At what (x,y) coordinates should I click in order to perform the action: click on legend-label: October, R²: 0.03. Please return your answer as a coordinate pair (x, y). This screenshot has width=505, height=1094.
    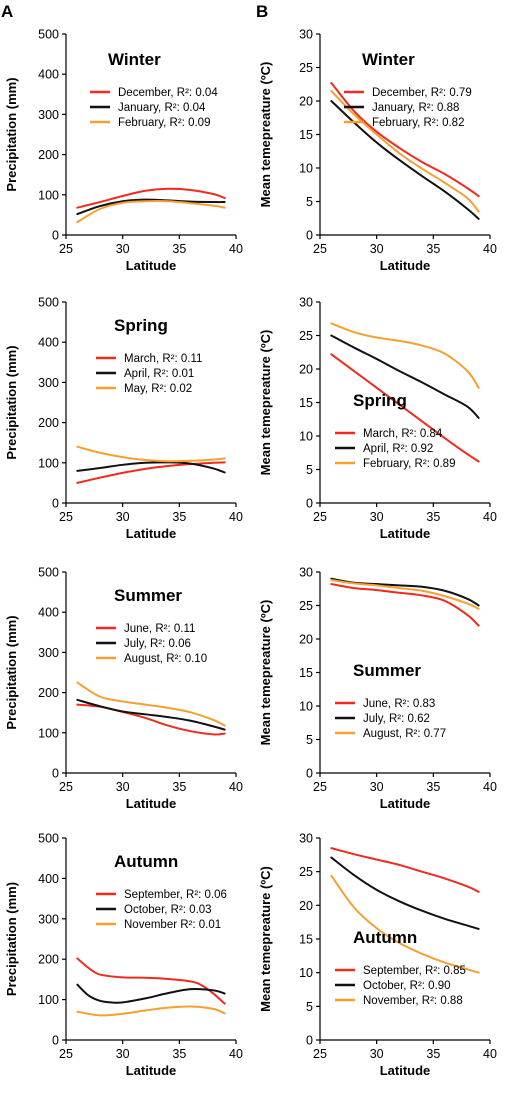
    Looking at the image, I should click on (168, 910).